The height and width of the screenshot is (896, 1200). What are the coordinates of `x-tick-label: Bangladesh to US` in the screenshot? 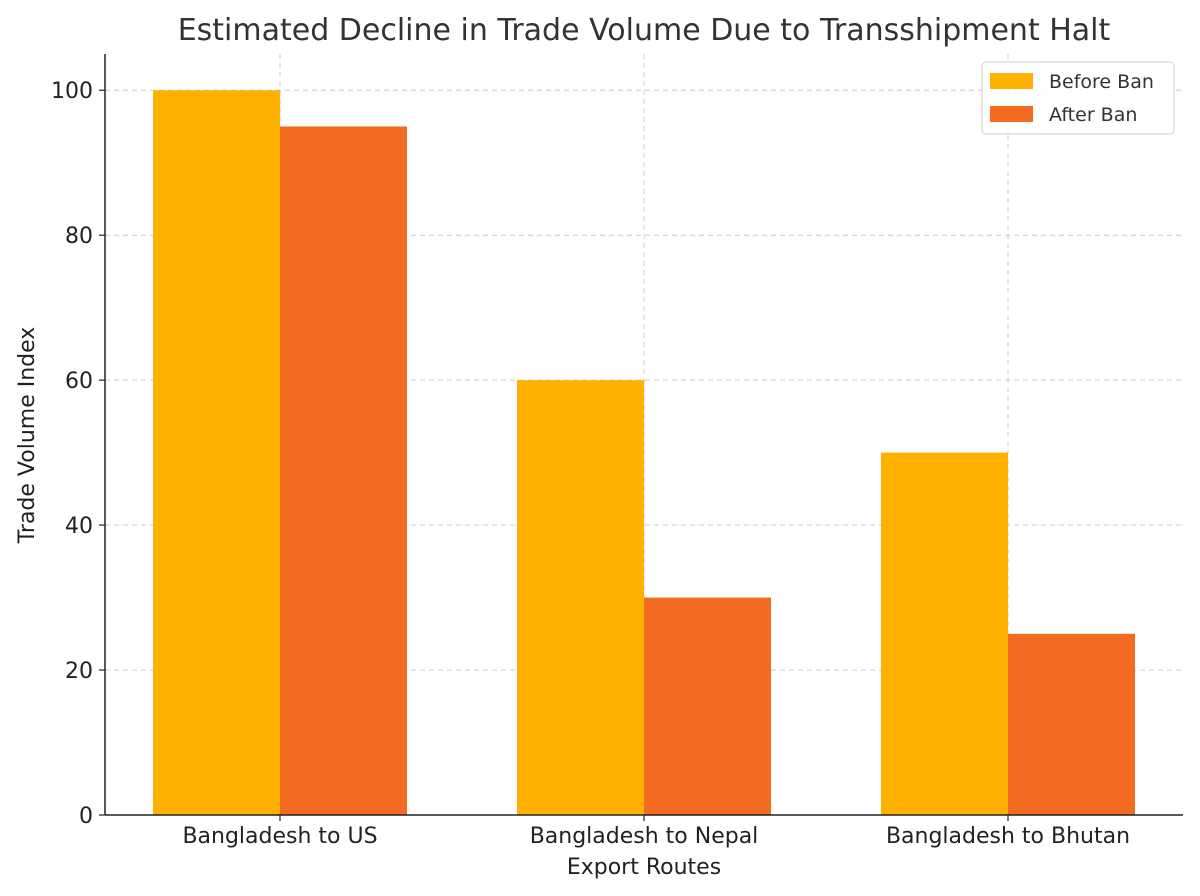 It's located at (279, 836).